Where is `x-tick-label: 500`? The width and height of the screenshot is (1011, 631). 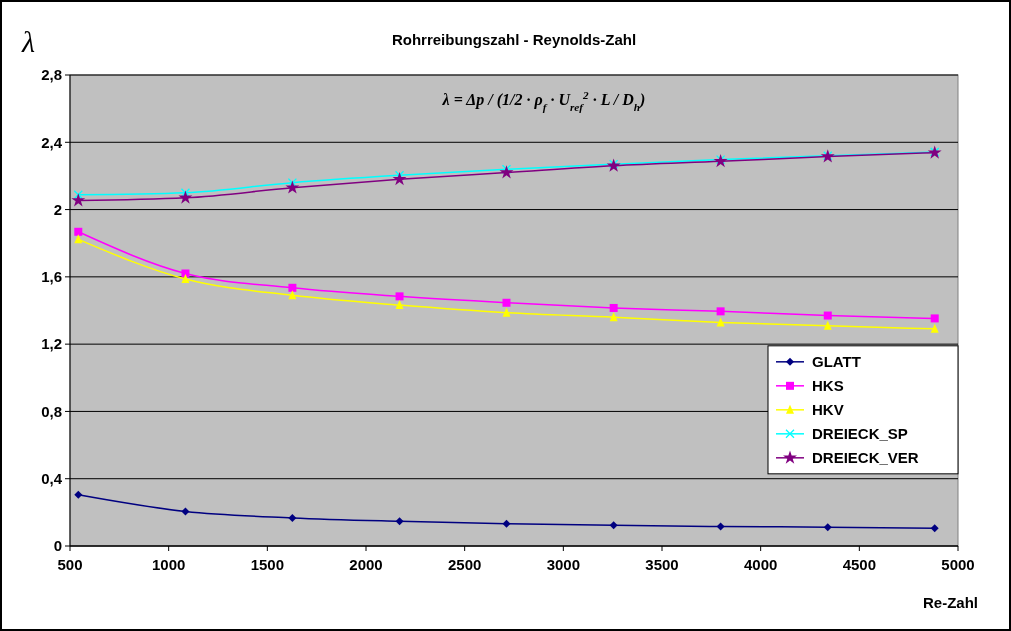 x-tick-label: 500 is located at coordinates (70, 564).